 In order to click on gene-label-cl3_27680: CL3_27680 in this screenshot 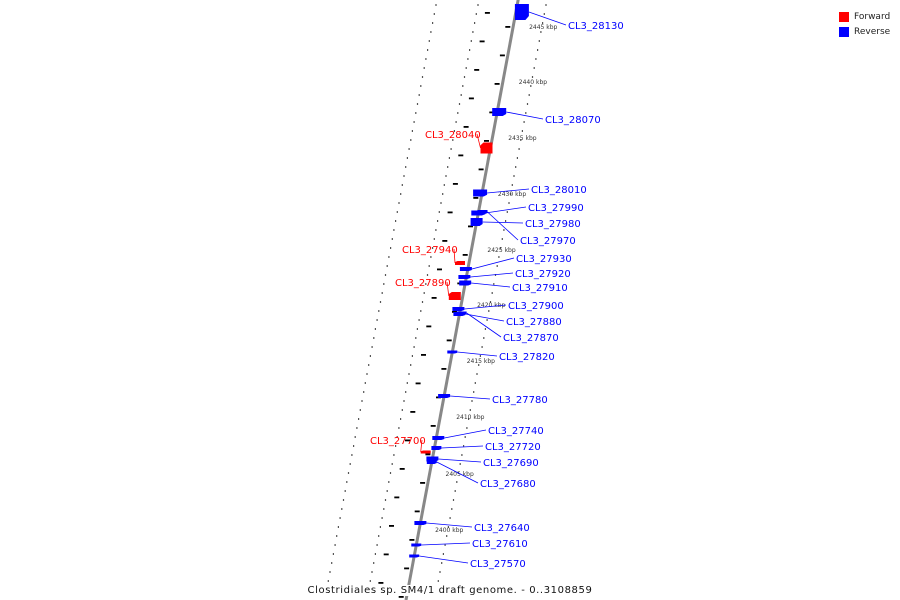, I will do `click(508, 484)`.